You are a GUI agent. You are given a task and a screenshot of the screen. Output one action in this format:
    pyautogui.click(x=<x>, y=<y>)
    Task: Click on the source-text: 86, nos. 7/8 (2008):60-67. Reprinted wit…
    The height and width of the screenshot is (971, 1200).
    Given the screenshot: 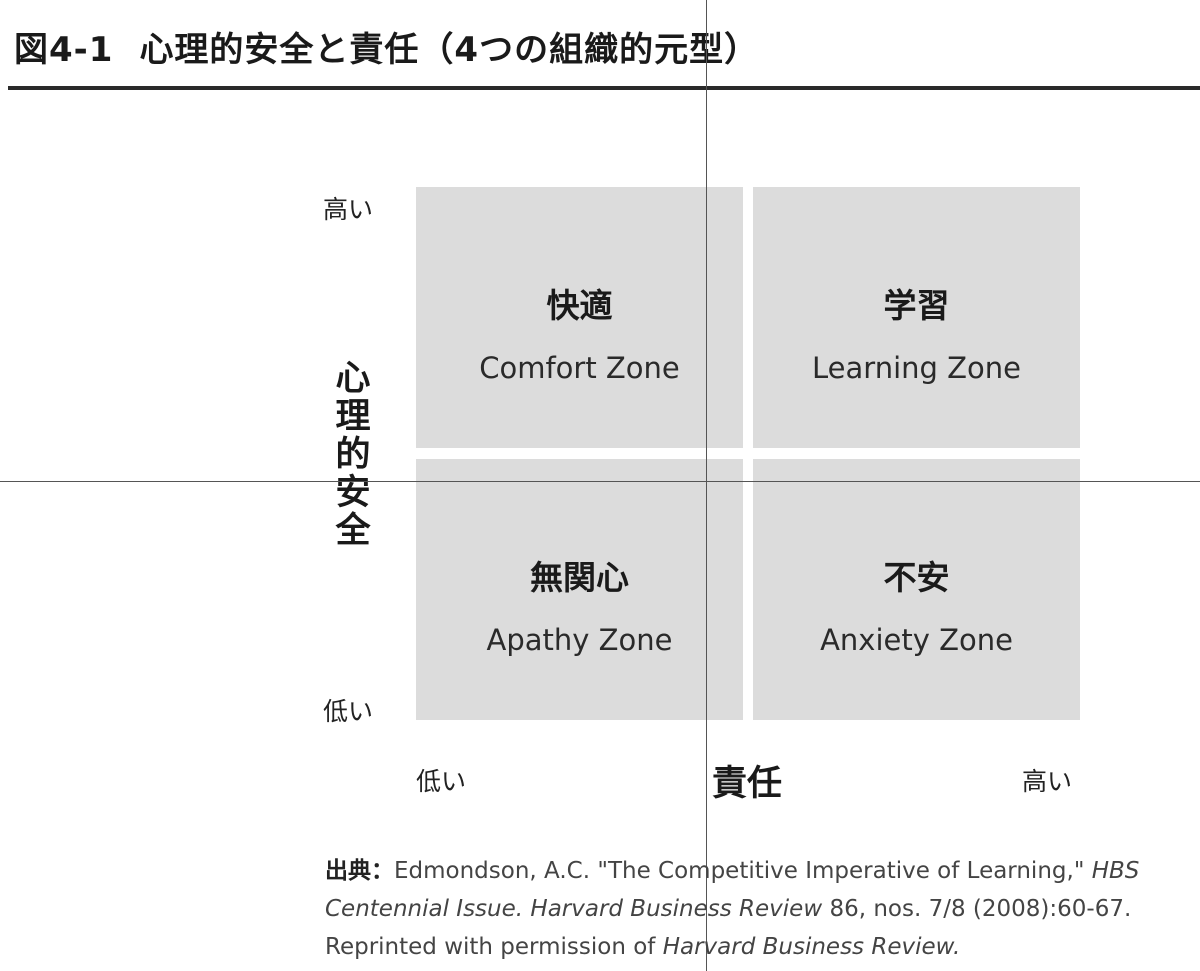 What is the action you would take?
    pyautogui.click(x=728, y=928)
    